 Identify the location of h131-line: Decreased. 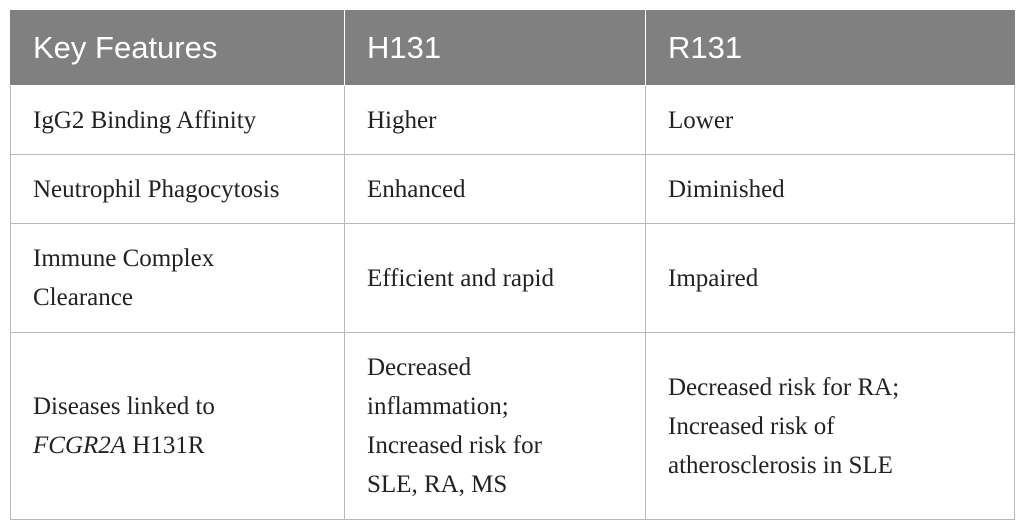
(419, 367).